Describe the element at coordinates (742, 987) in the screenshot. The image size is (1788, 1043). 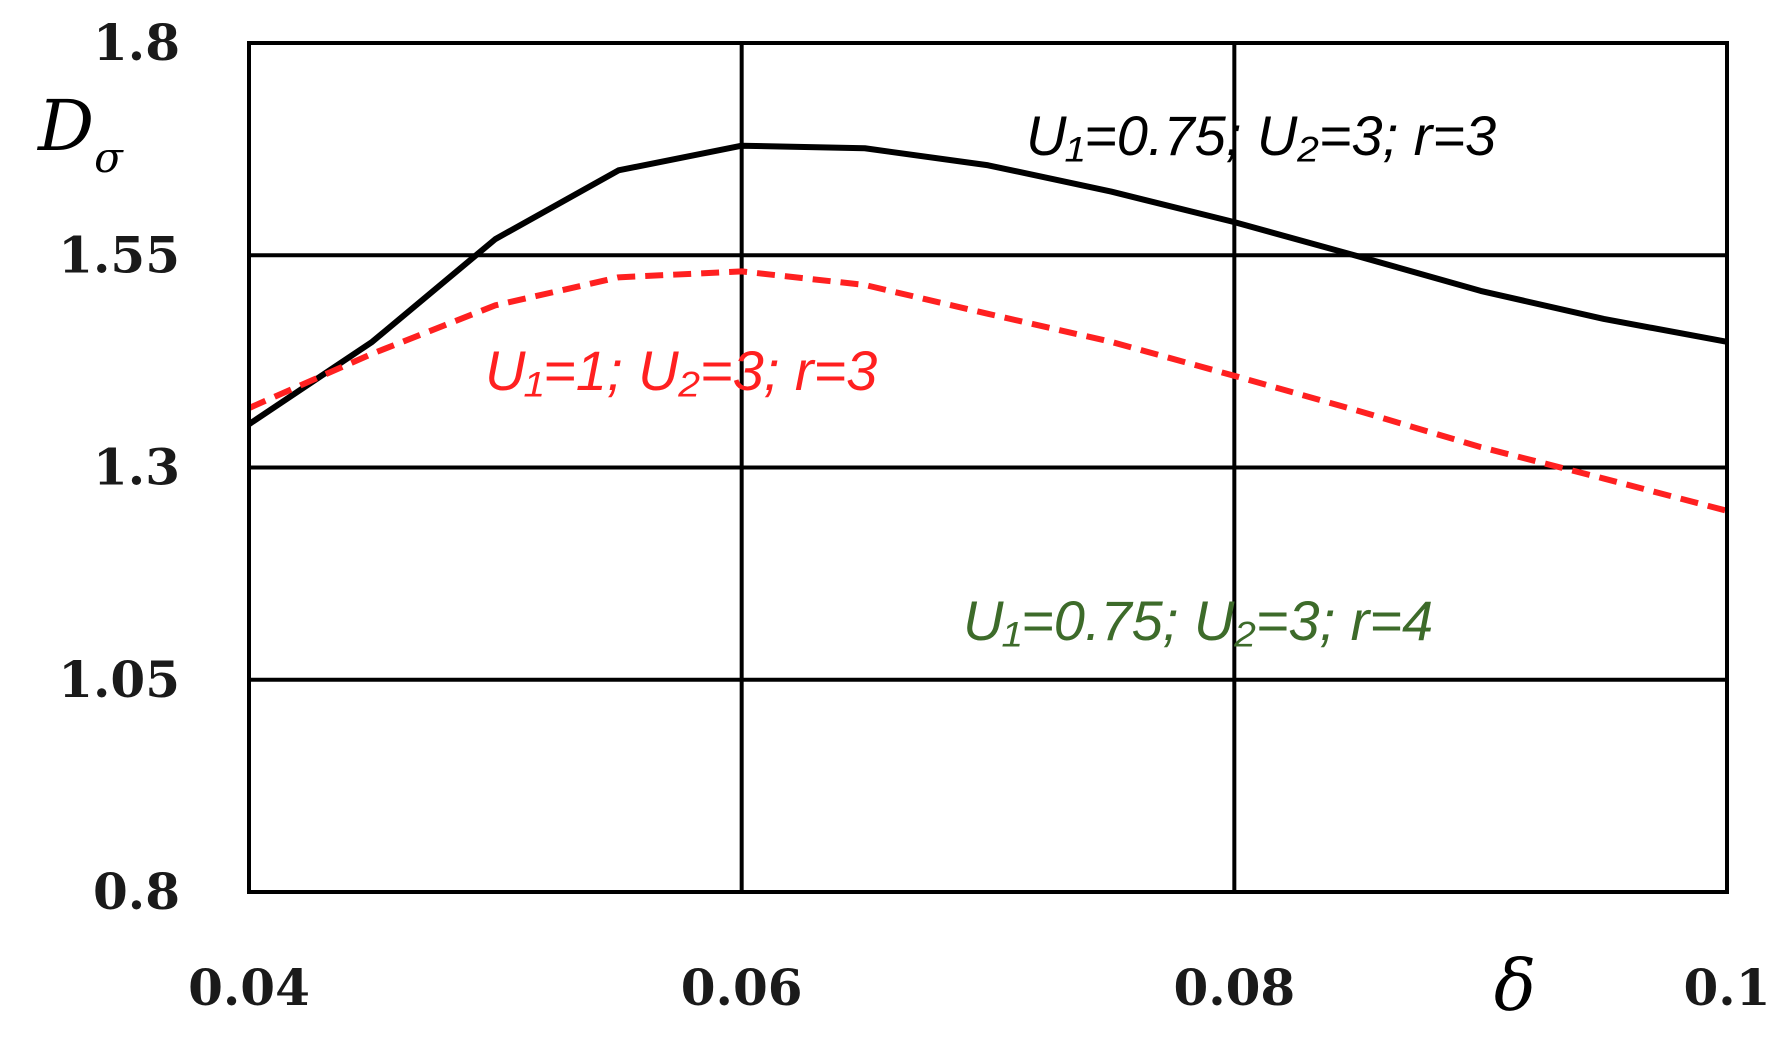
I see `x-tick-label: 0.06` at that location.